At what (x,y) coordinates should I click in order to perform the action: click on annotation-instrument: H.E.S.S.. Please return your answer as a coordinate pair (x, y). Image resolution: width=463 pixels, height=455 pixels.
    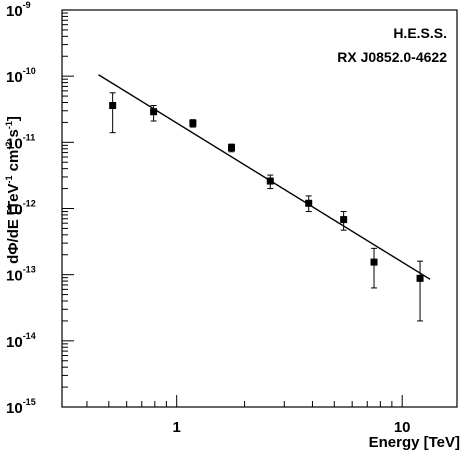
    Looking at the image, I should click on (420, 33).